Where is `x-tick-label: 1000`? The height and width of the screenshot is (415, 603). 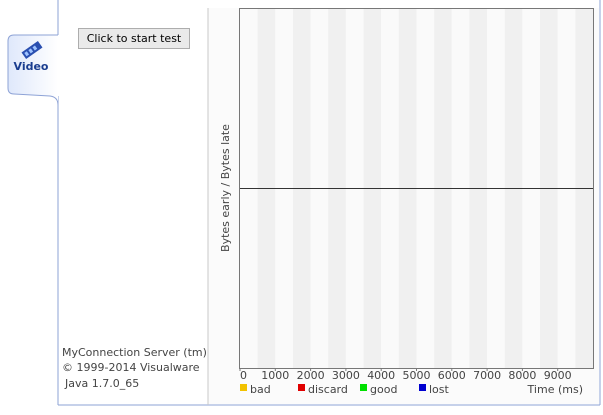 x-tick-label: 1000 is located at coordinates (275, 375).